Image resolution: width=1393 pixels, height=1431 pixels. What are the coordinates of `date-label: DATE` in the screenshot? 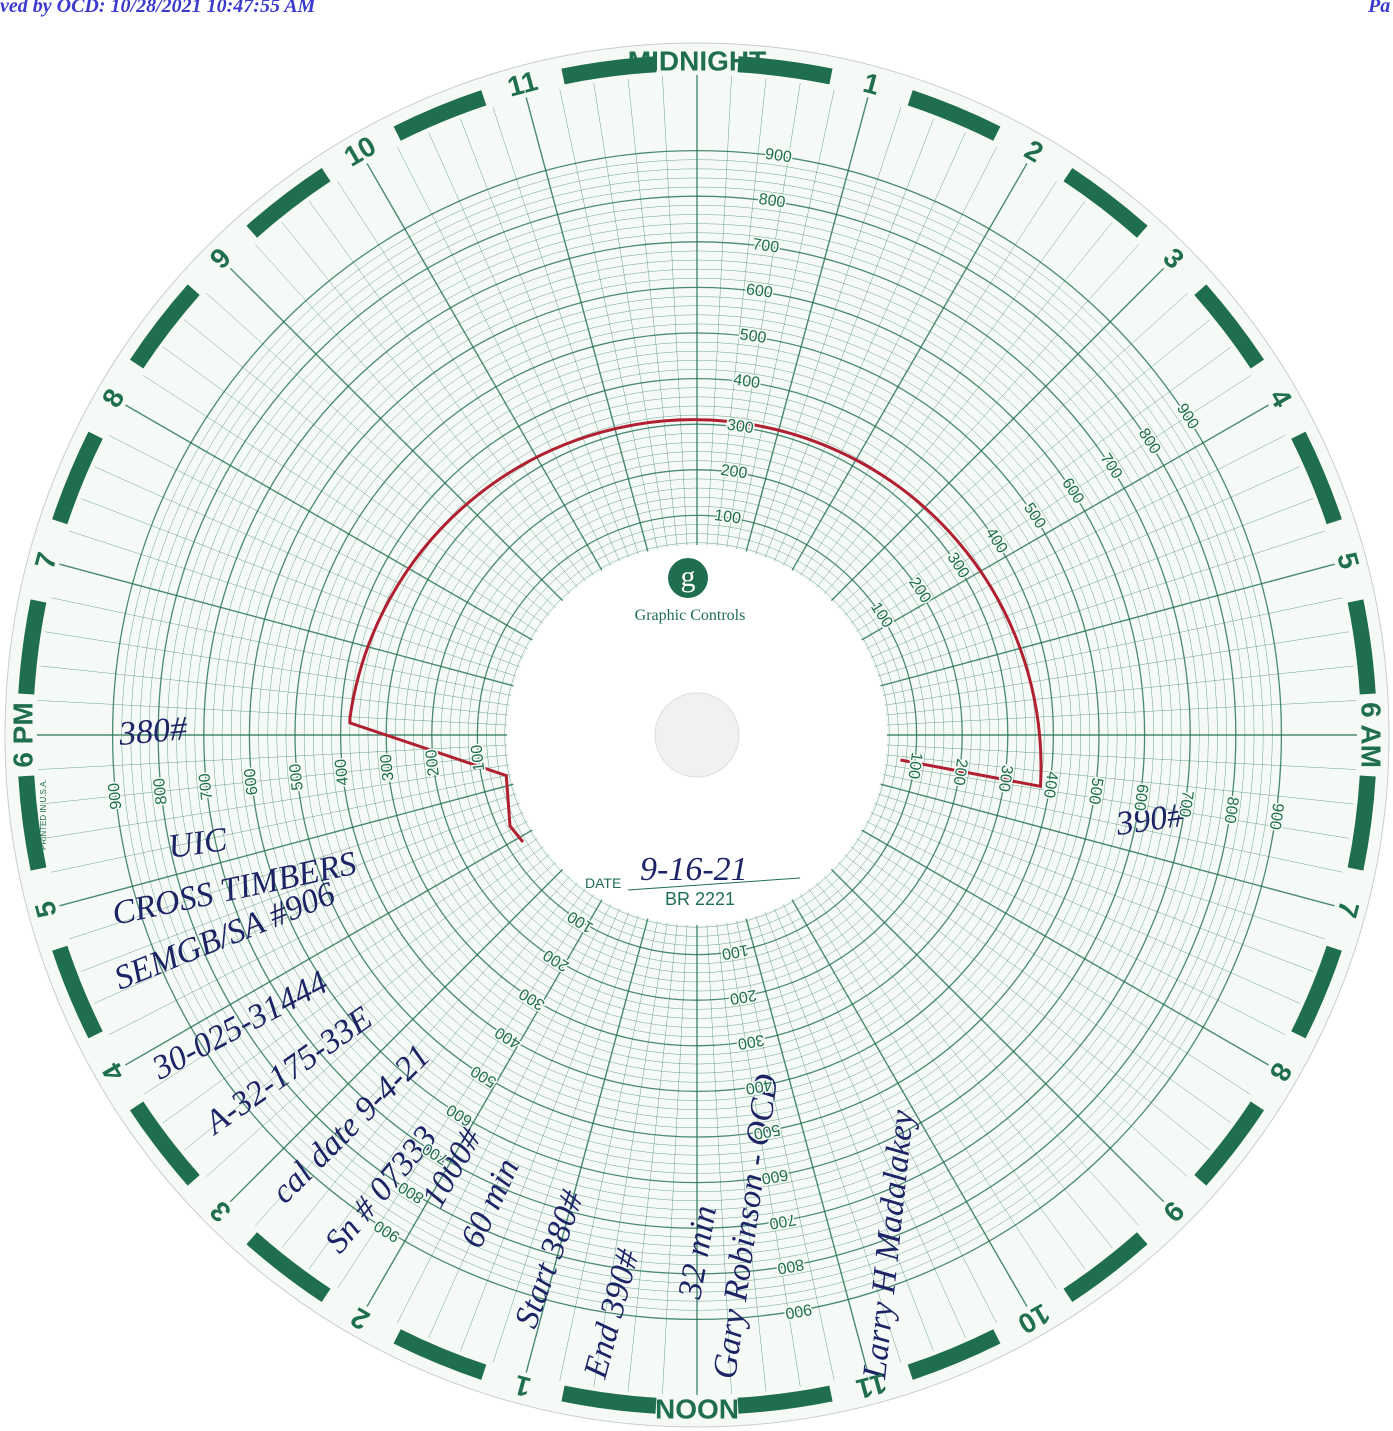 It's located at (603, 883).